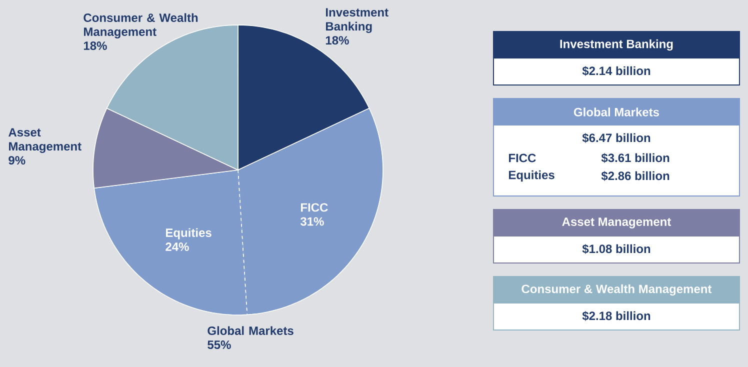 The width and height of the screenshot is (748, 367). Describe the element at coordinates (616, 249) in the screenshot. I see `text: $1.08 billion` at that location.